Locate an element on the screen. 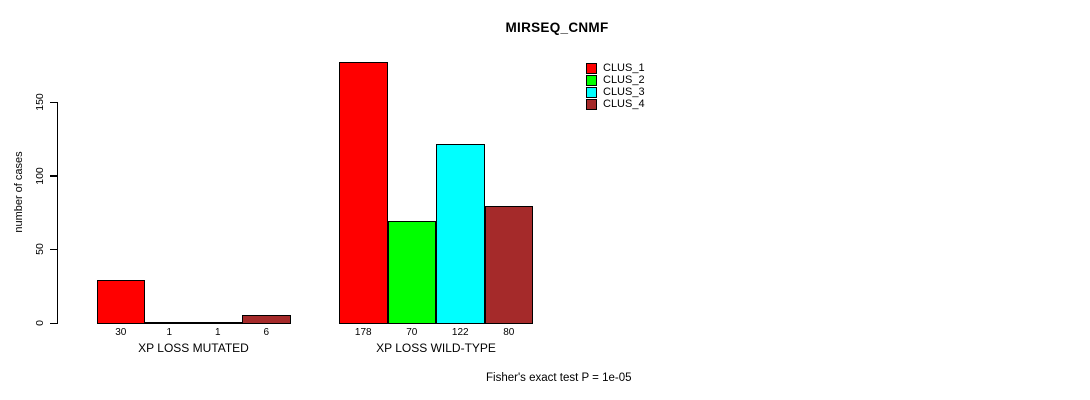 Image resolution: width=1090 pixels, height=400 pixels. bar-value-label: 122 is located at coordinates (460, 332).